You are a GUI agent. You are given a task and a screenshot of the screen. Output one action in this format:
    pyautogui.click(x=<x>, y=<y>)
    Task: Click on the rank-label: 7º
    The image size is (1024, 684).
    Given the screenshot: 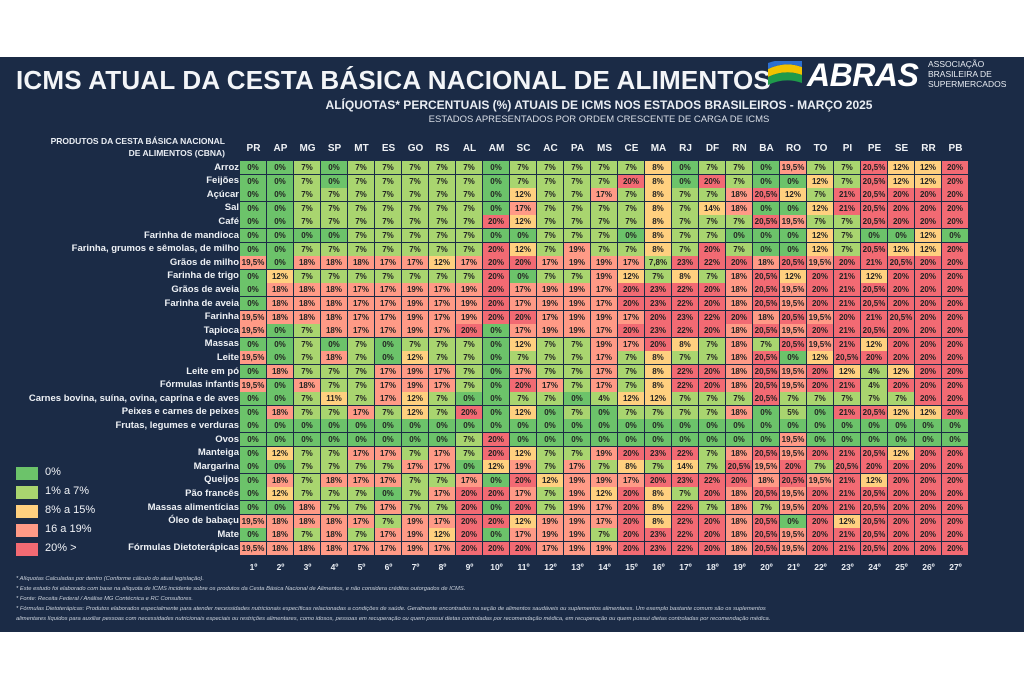 What is the action you would take?
    pyautogui.click(x=415, y=567)
    